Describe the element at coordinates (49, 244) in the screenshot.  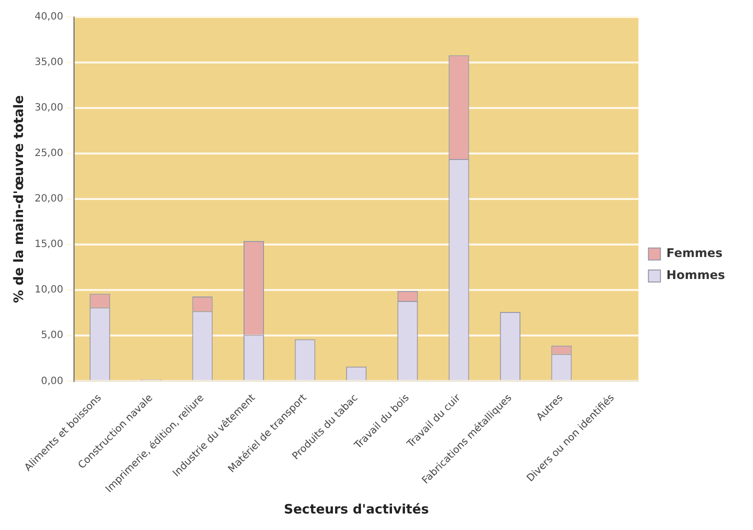
I see `y-tick-label: 15,00` at that location.